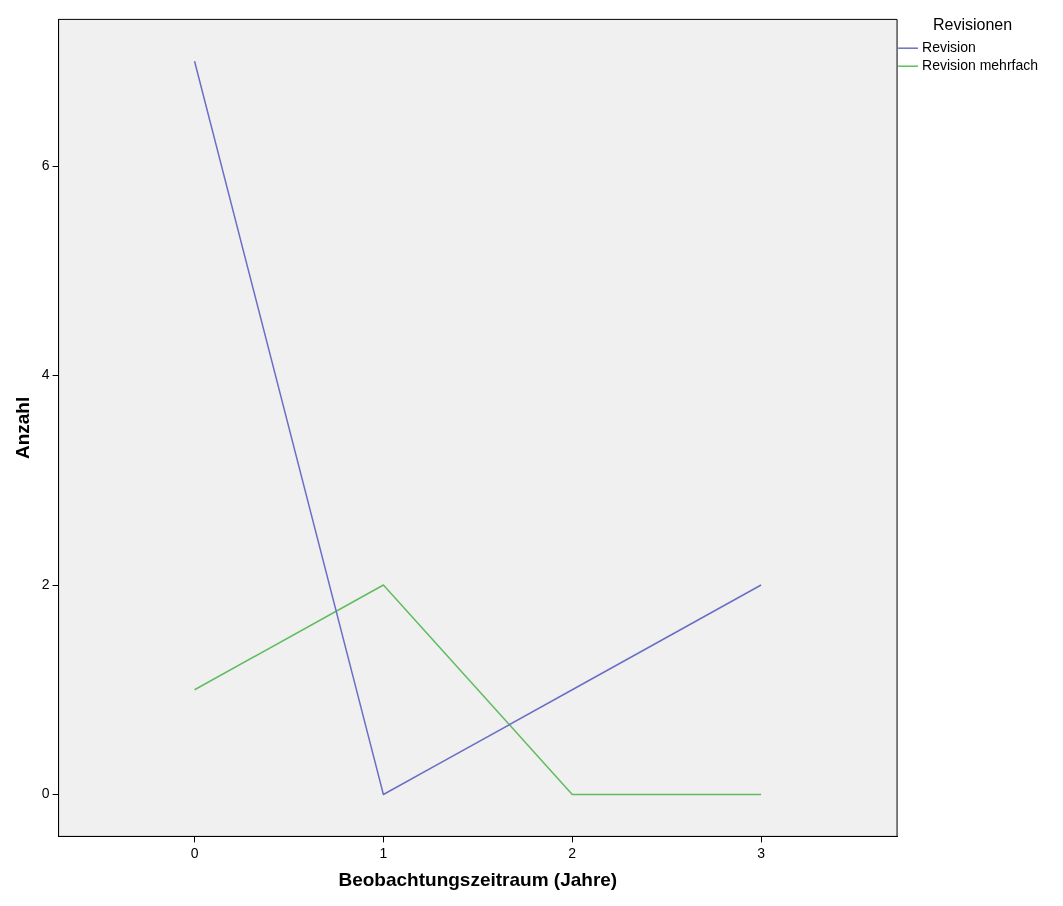  What do you see at coordinates (949, 47) in the screenshot?
I see `legend-label: Revision` at bounding box center [949, 47].